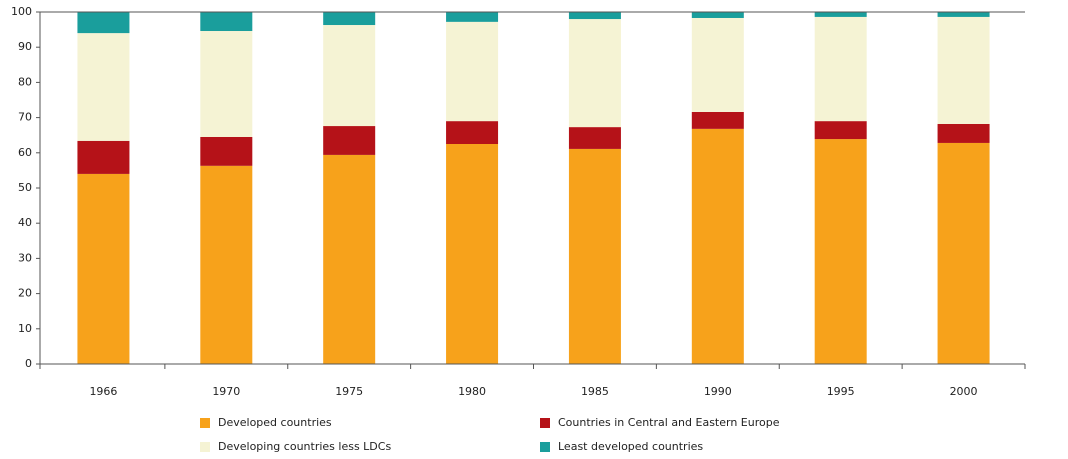 Image resolution: width=1068 pixels, height=459 pixels. What do you see at coordinates (25, 117) in the screenshot?
I see `y-tick-label: 70` at bounding box center [25, 117].